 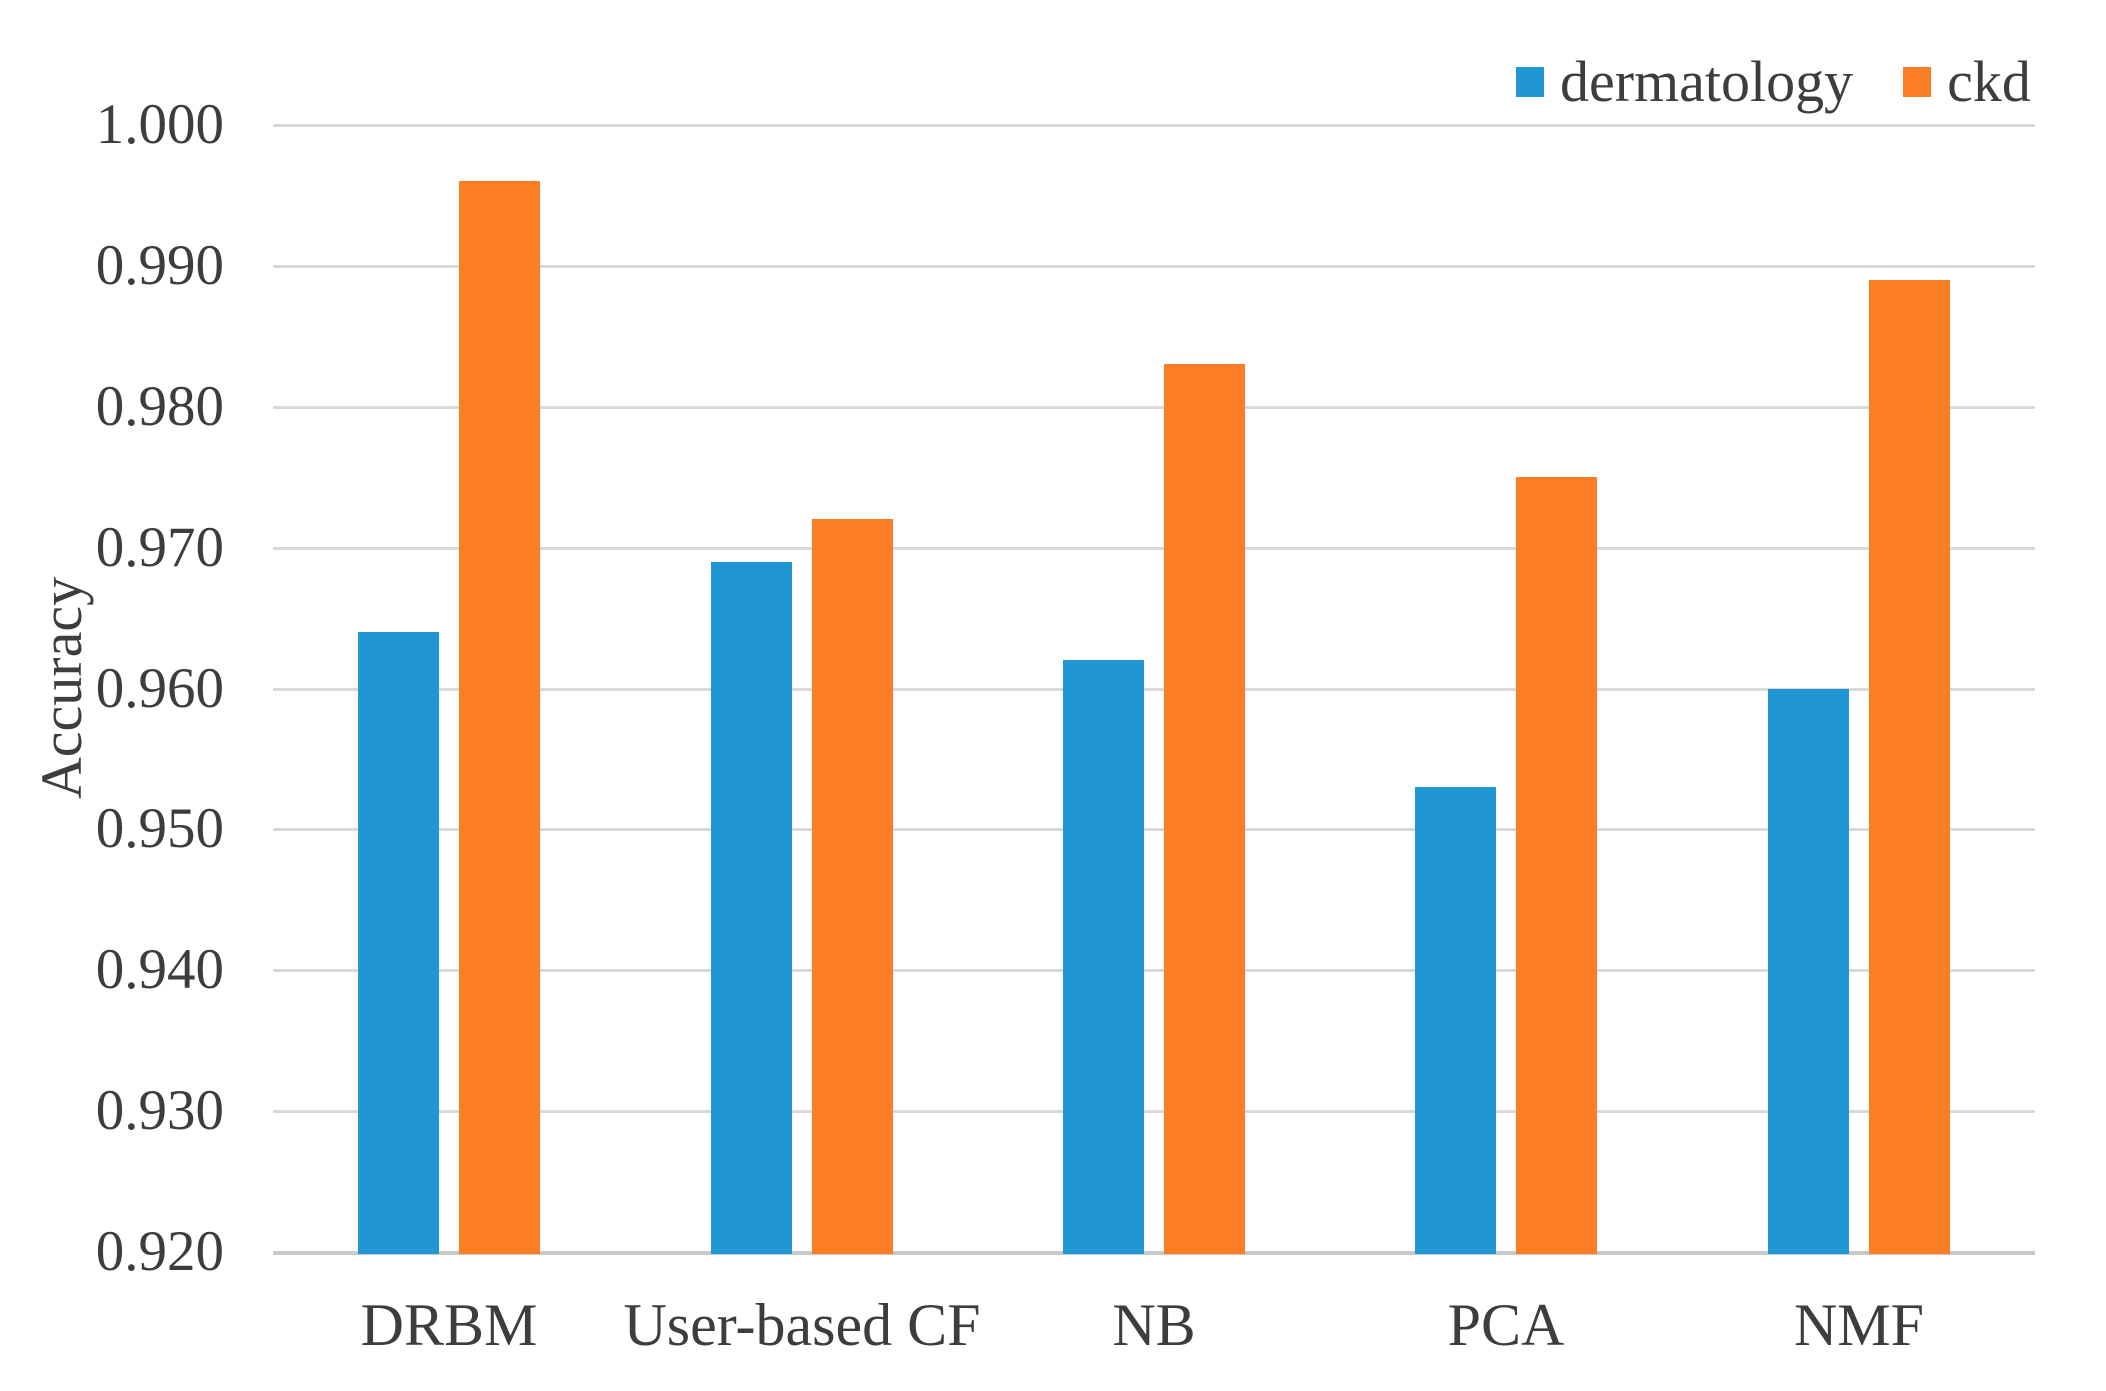 What do you see at coordinates (159, 124) in the screenshot?
I see `y-tick-label: 1.000` at bounding box center [159, 124].